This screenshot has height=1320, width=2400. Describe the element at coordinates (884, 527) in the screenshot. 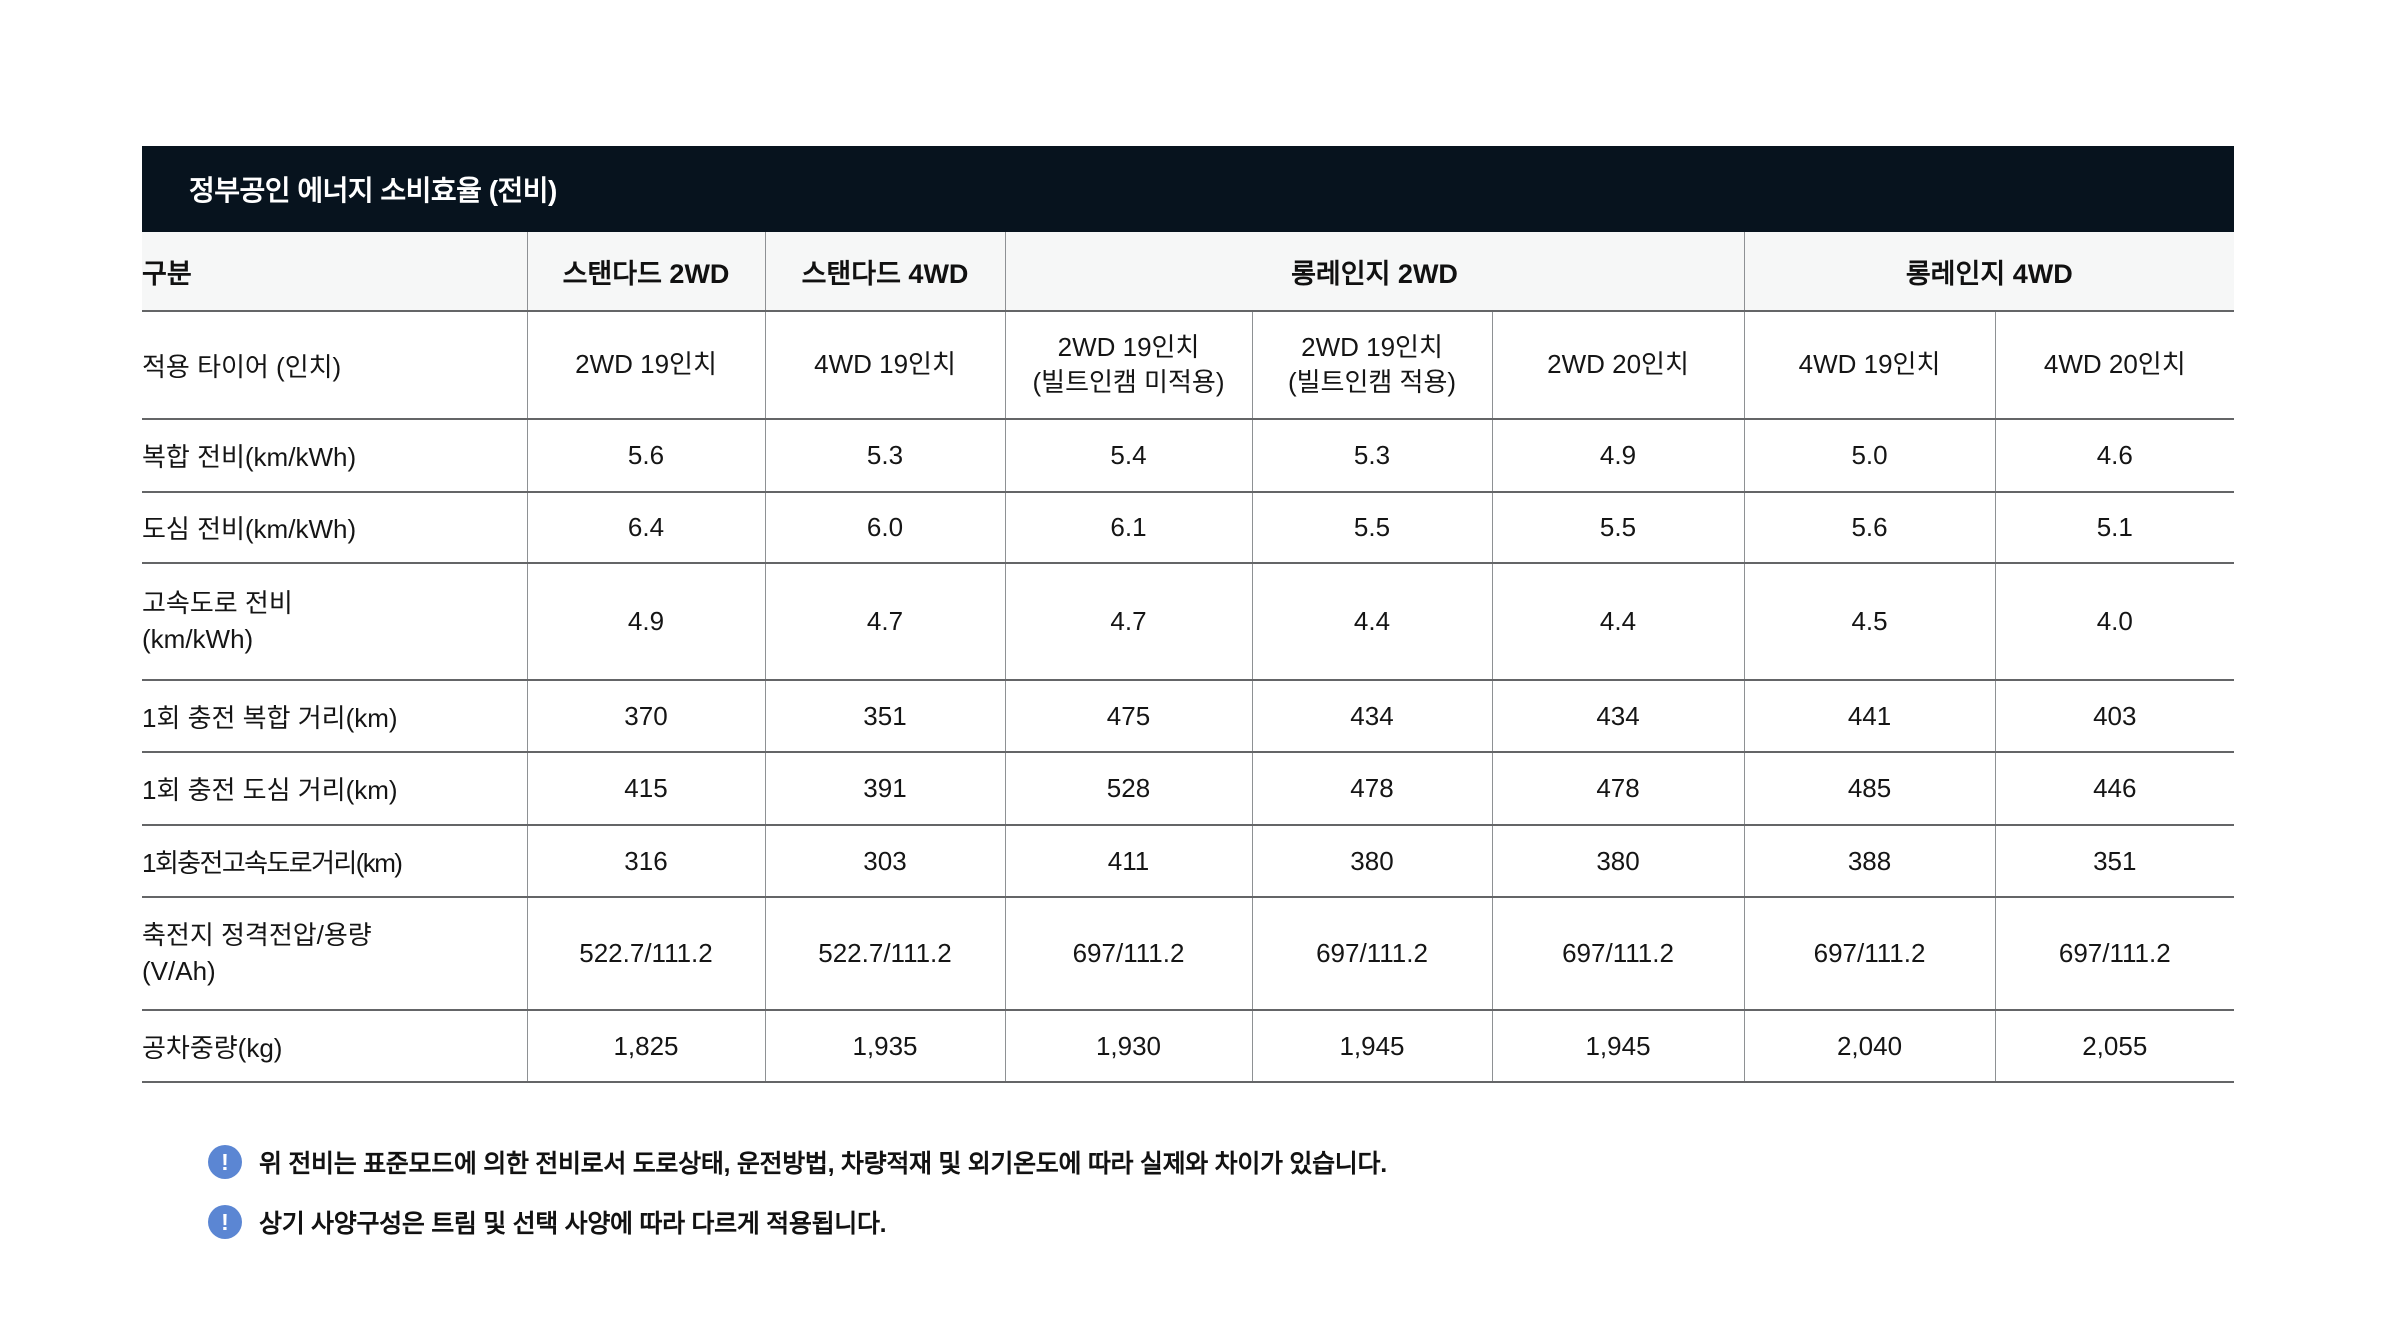

I see `spec-value-cell: 6.0` at that location.